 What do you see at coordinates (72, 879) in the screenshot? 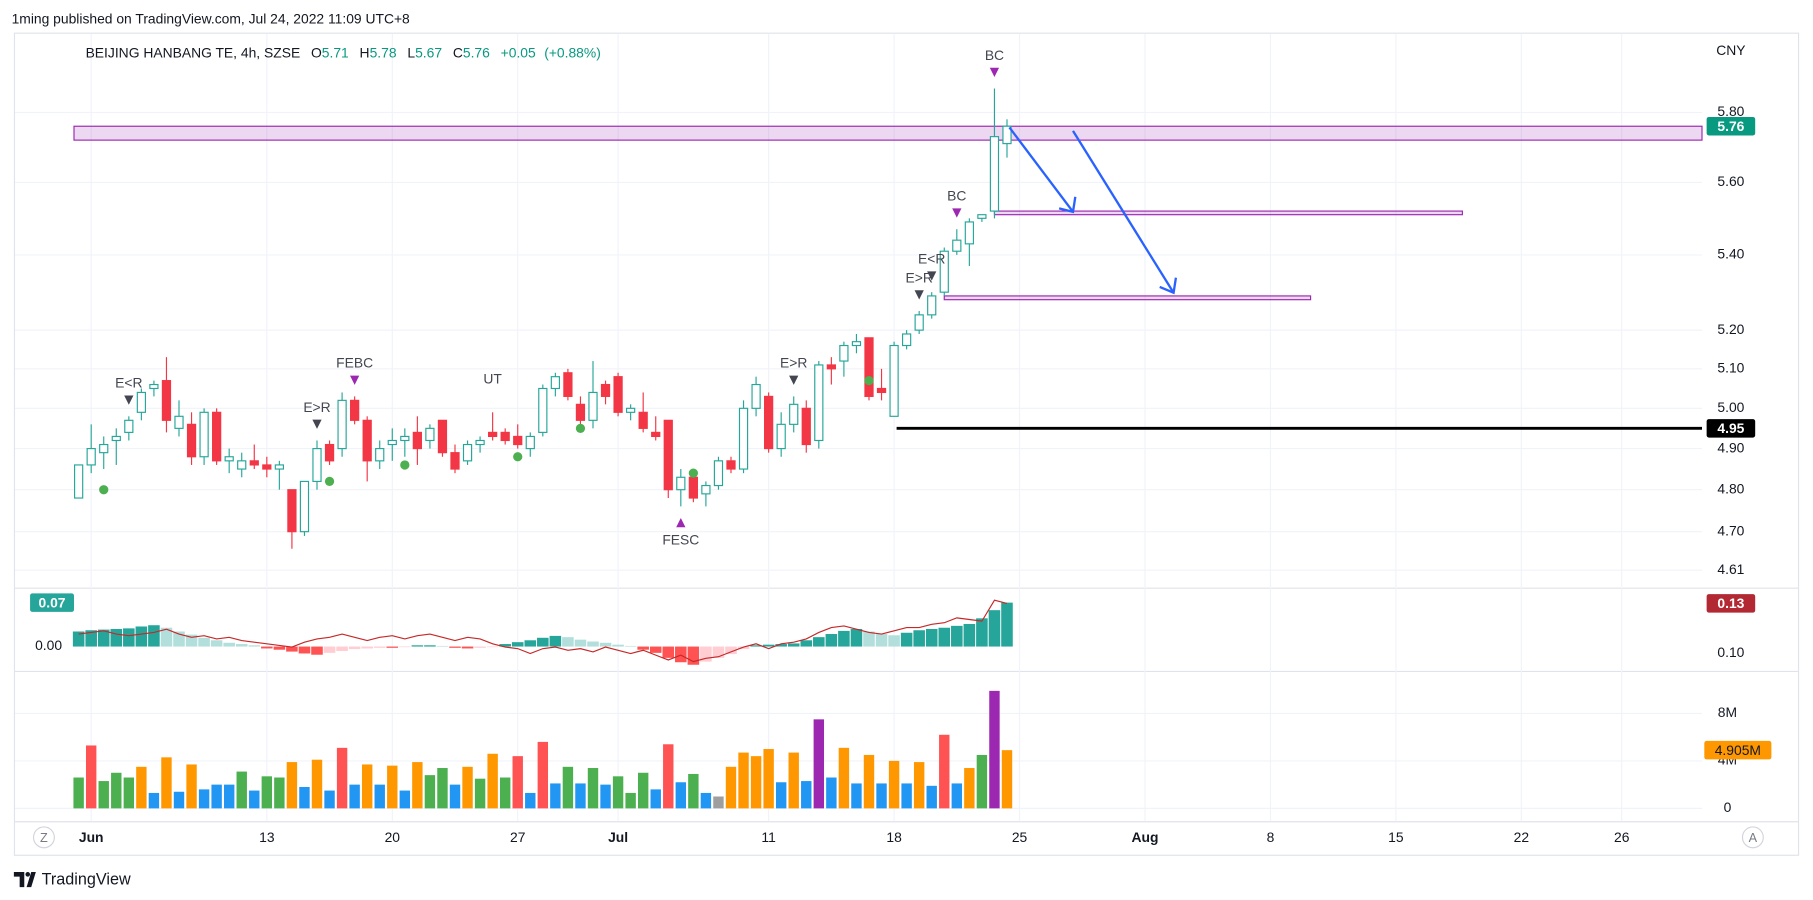
I see `footer-logo: TradingView` at bounding box center [72, 879].